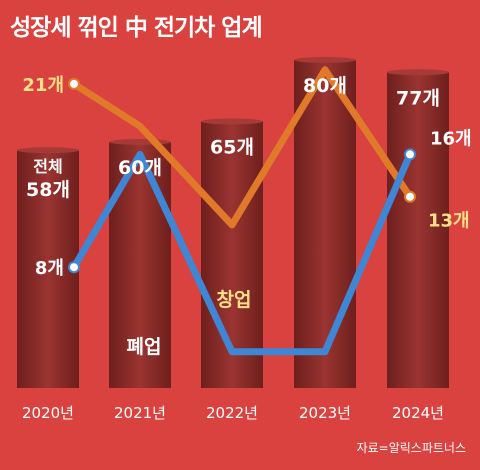 The width and height of the screenshot is (480, 470). Describe the element at coordinates (325, 86) in the screenshot. I see `bar-value-label-3: 80개` at that location.